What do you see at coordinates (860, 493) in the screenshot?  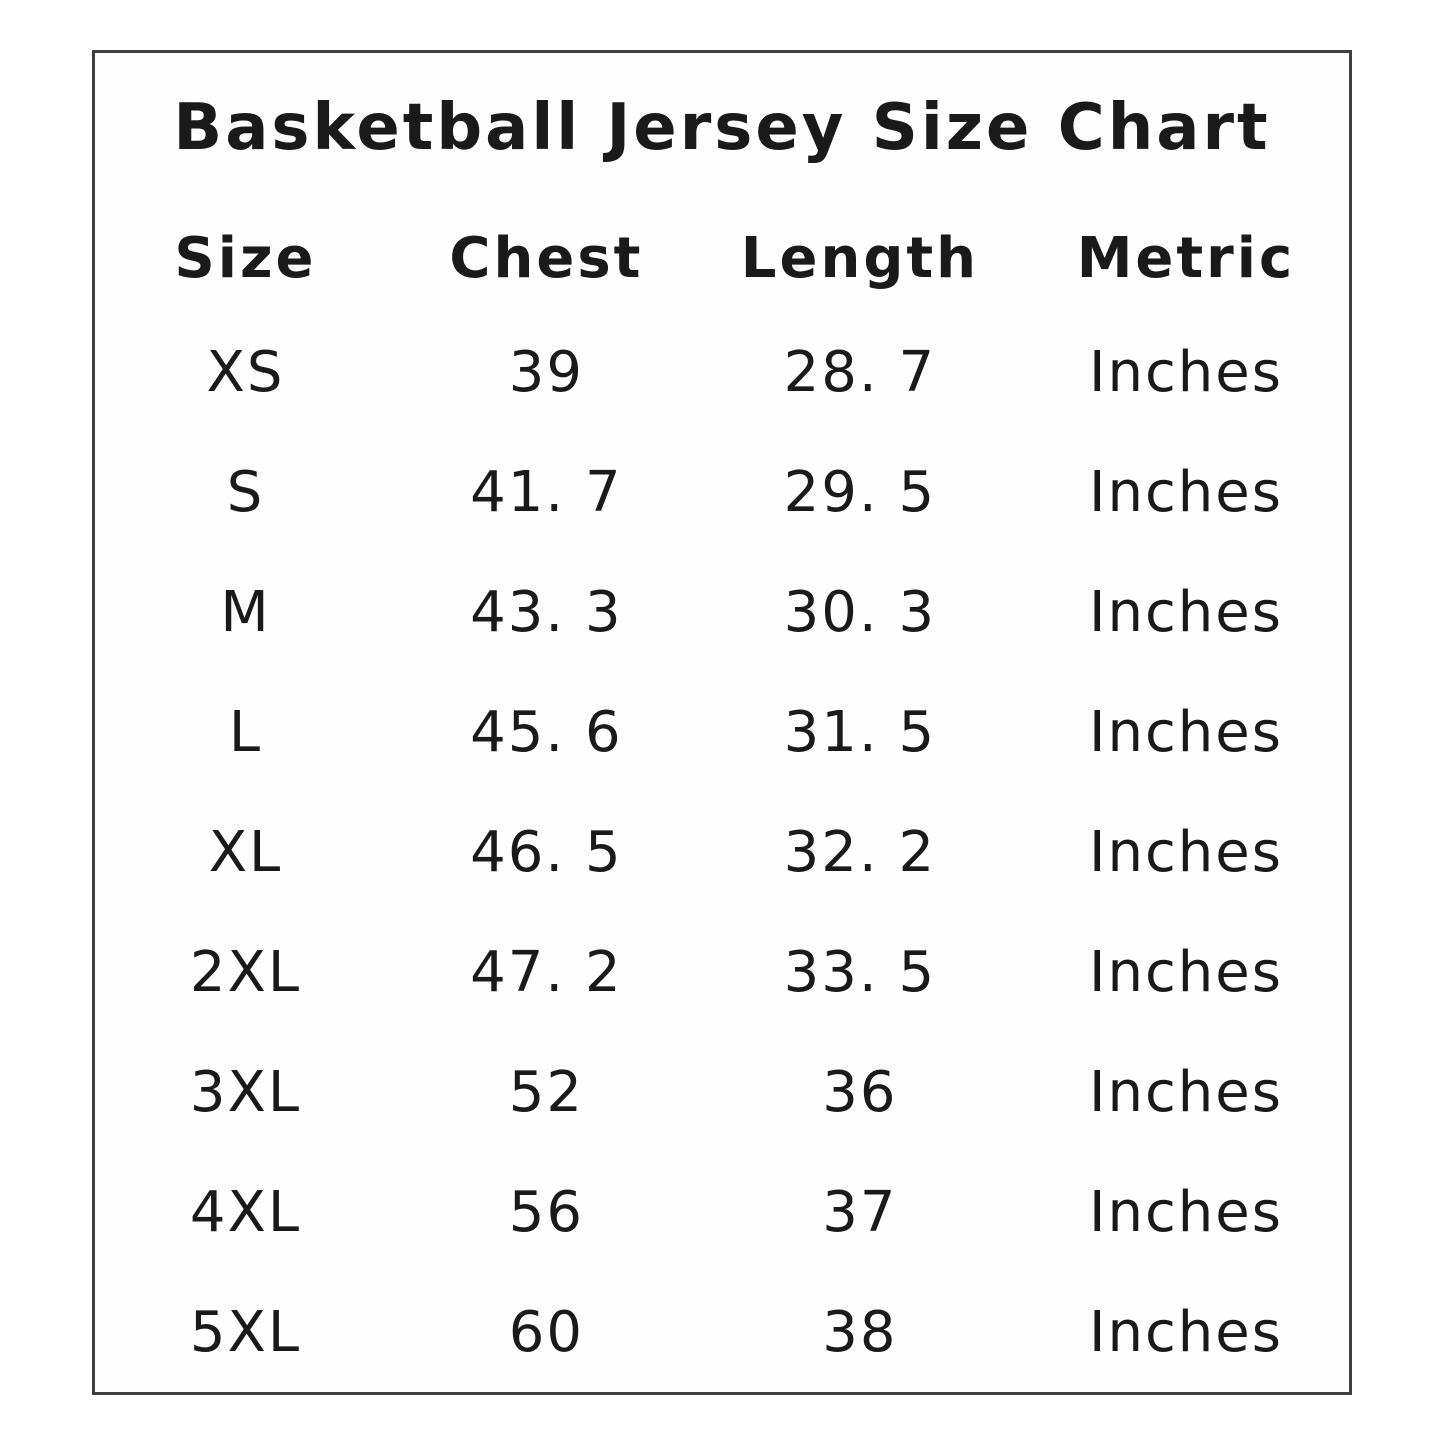 I see `length-cell: 29. 5` at bounding box center [860, 493].